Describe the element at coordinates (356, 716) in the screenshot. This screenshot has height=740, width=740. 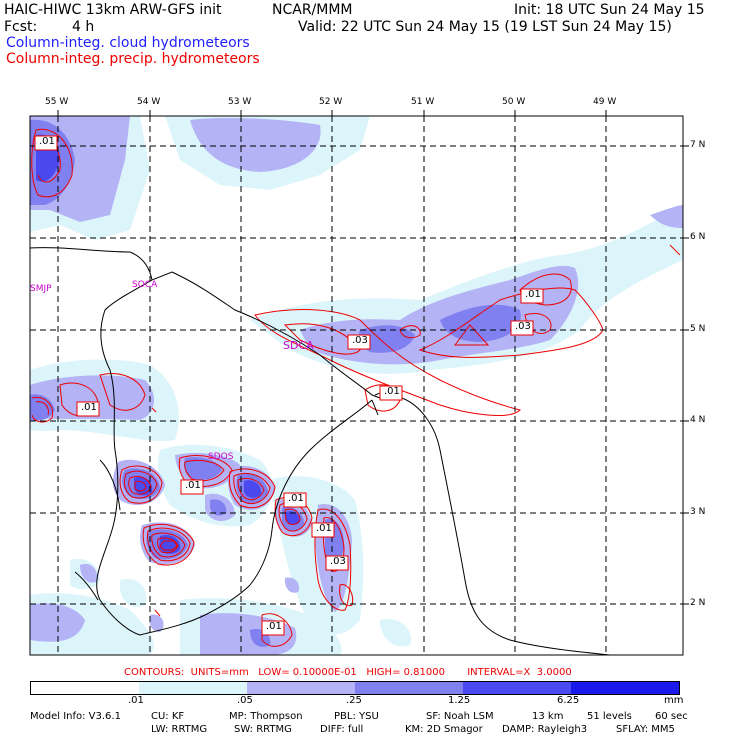
I see `footer-pbl: PBL: YSU` at that location.